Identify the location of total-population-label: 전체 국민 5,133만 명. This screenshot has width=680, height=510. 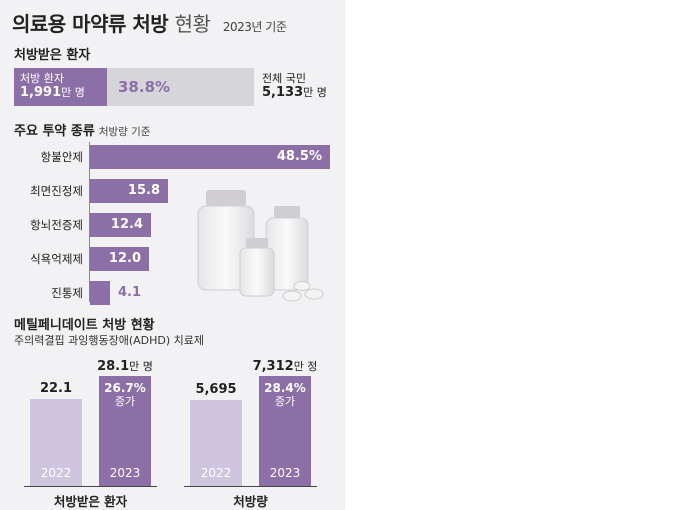
(294, 86).